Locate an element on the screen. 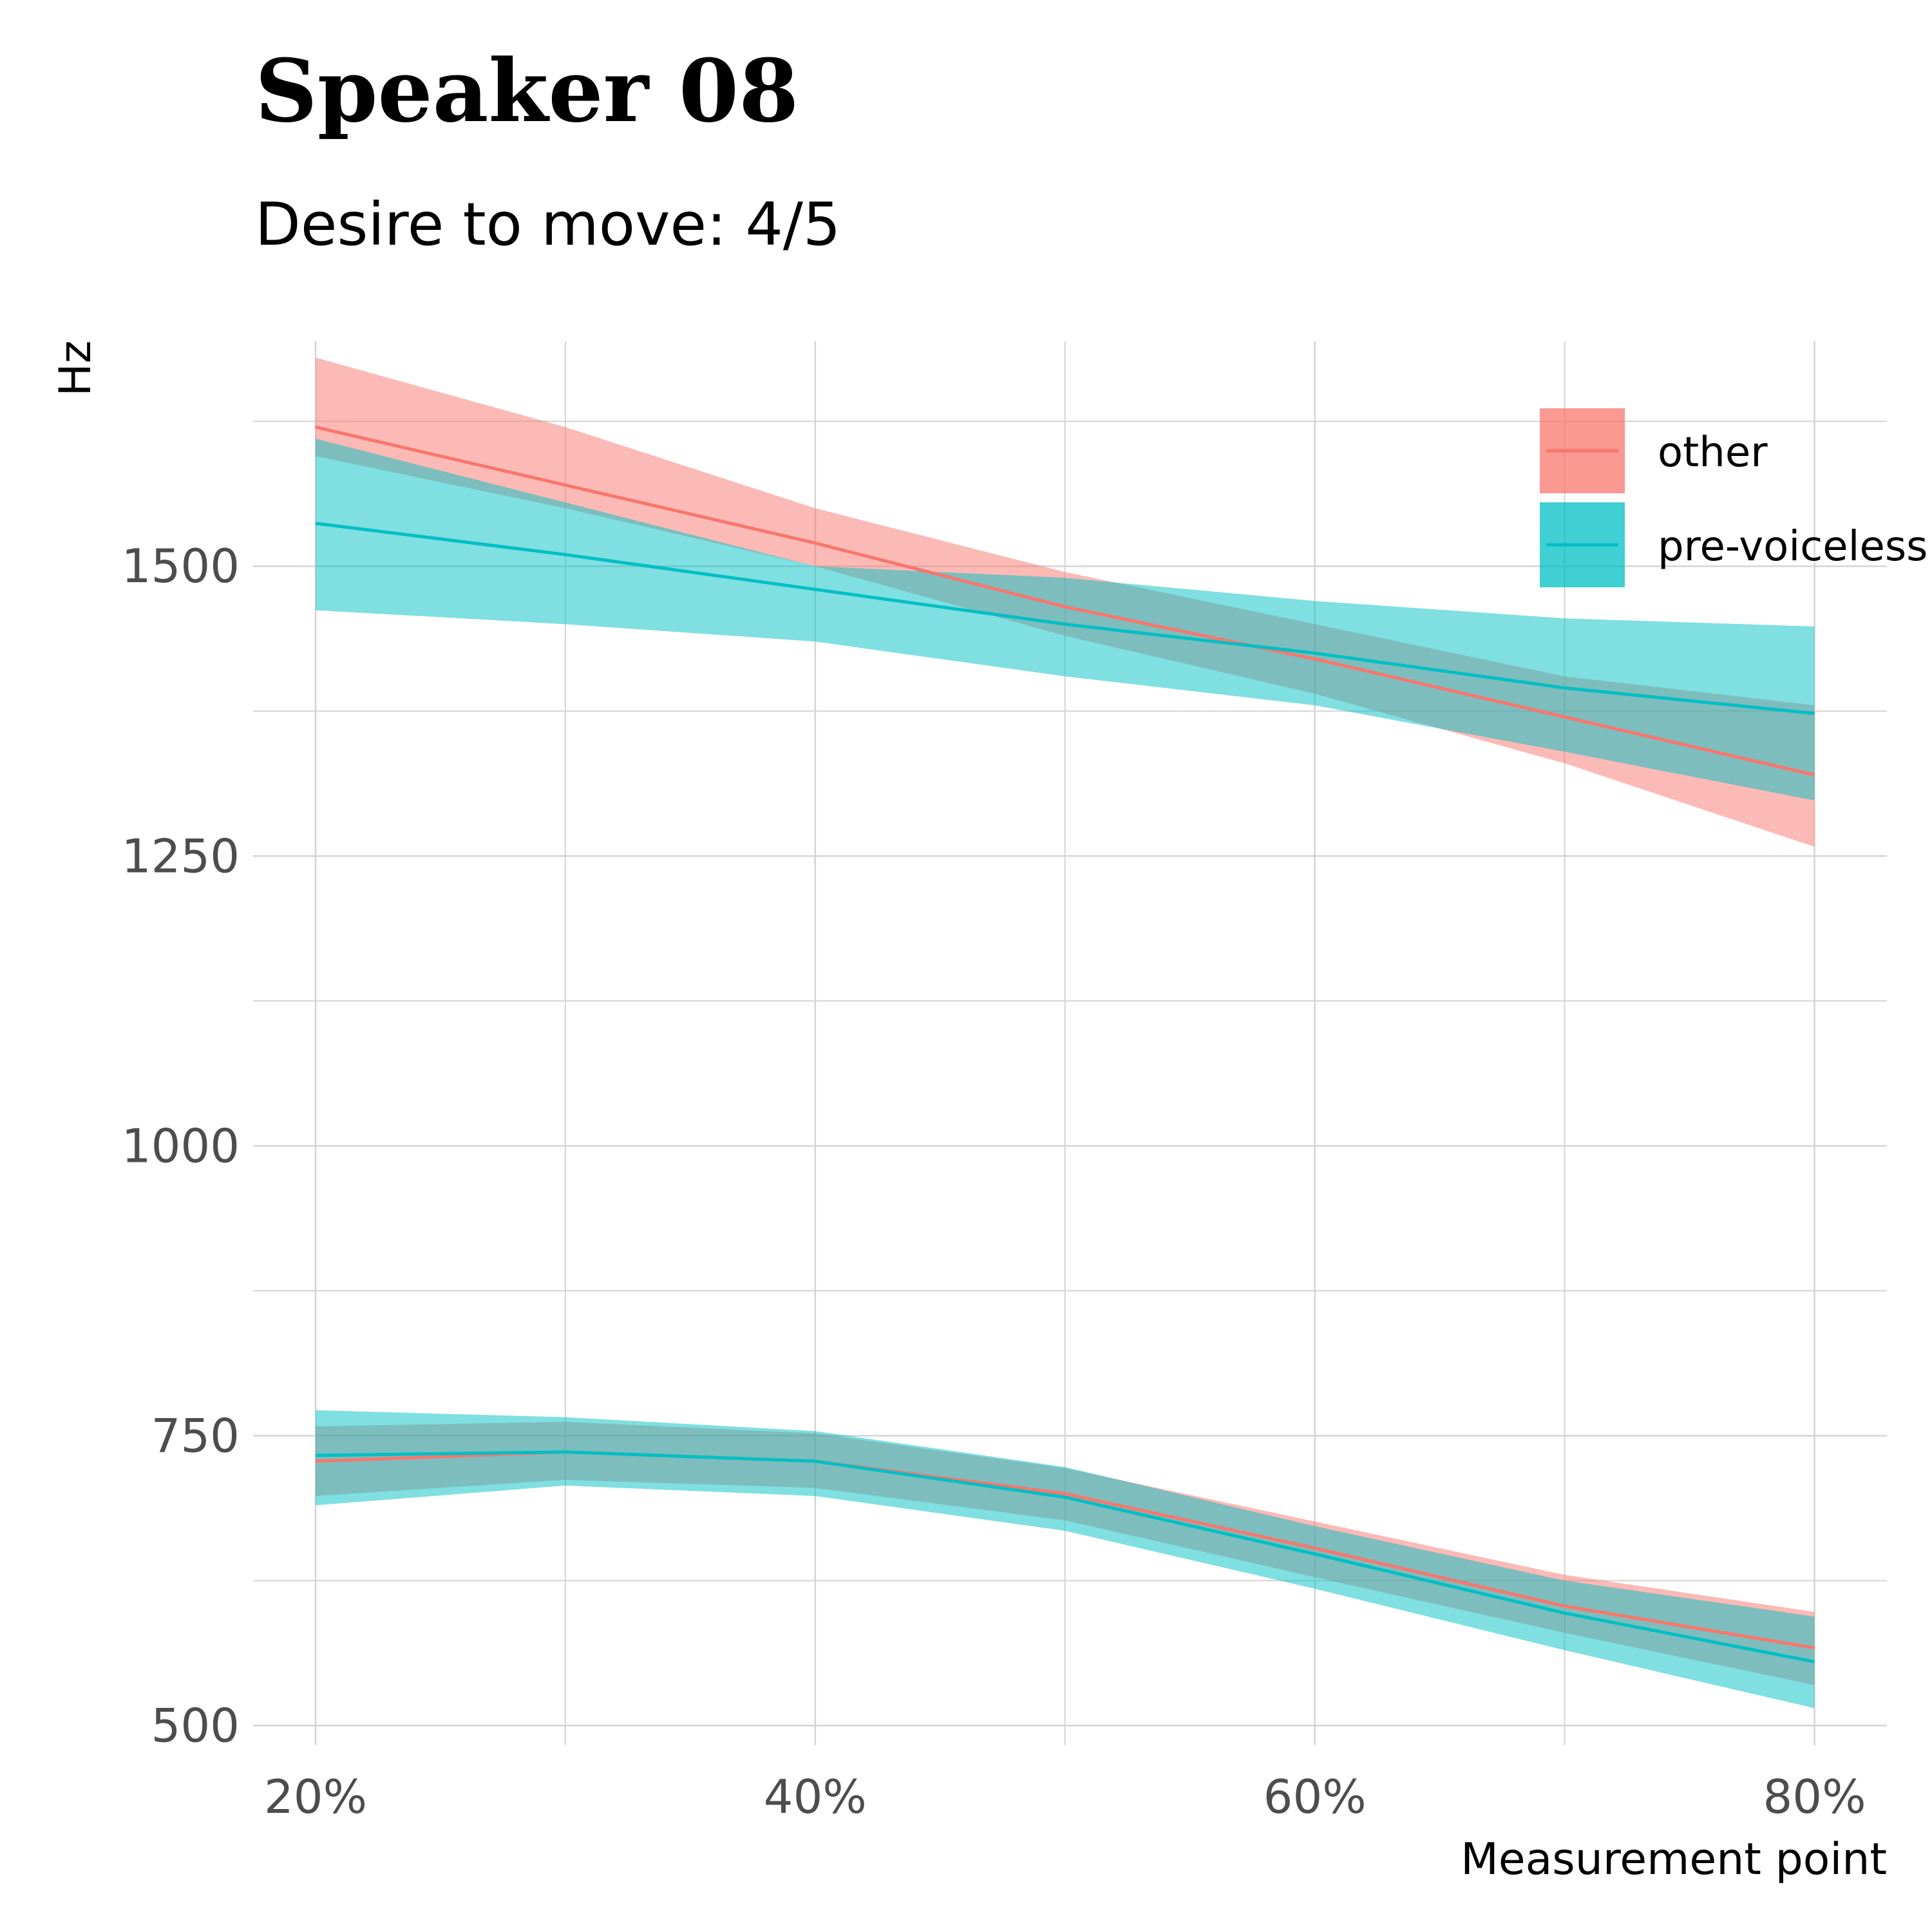 The height and width of the screenshot is (1932, 1932). legend: other pre-voiceless is located at coordinates (1734, 497).